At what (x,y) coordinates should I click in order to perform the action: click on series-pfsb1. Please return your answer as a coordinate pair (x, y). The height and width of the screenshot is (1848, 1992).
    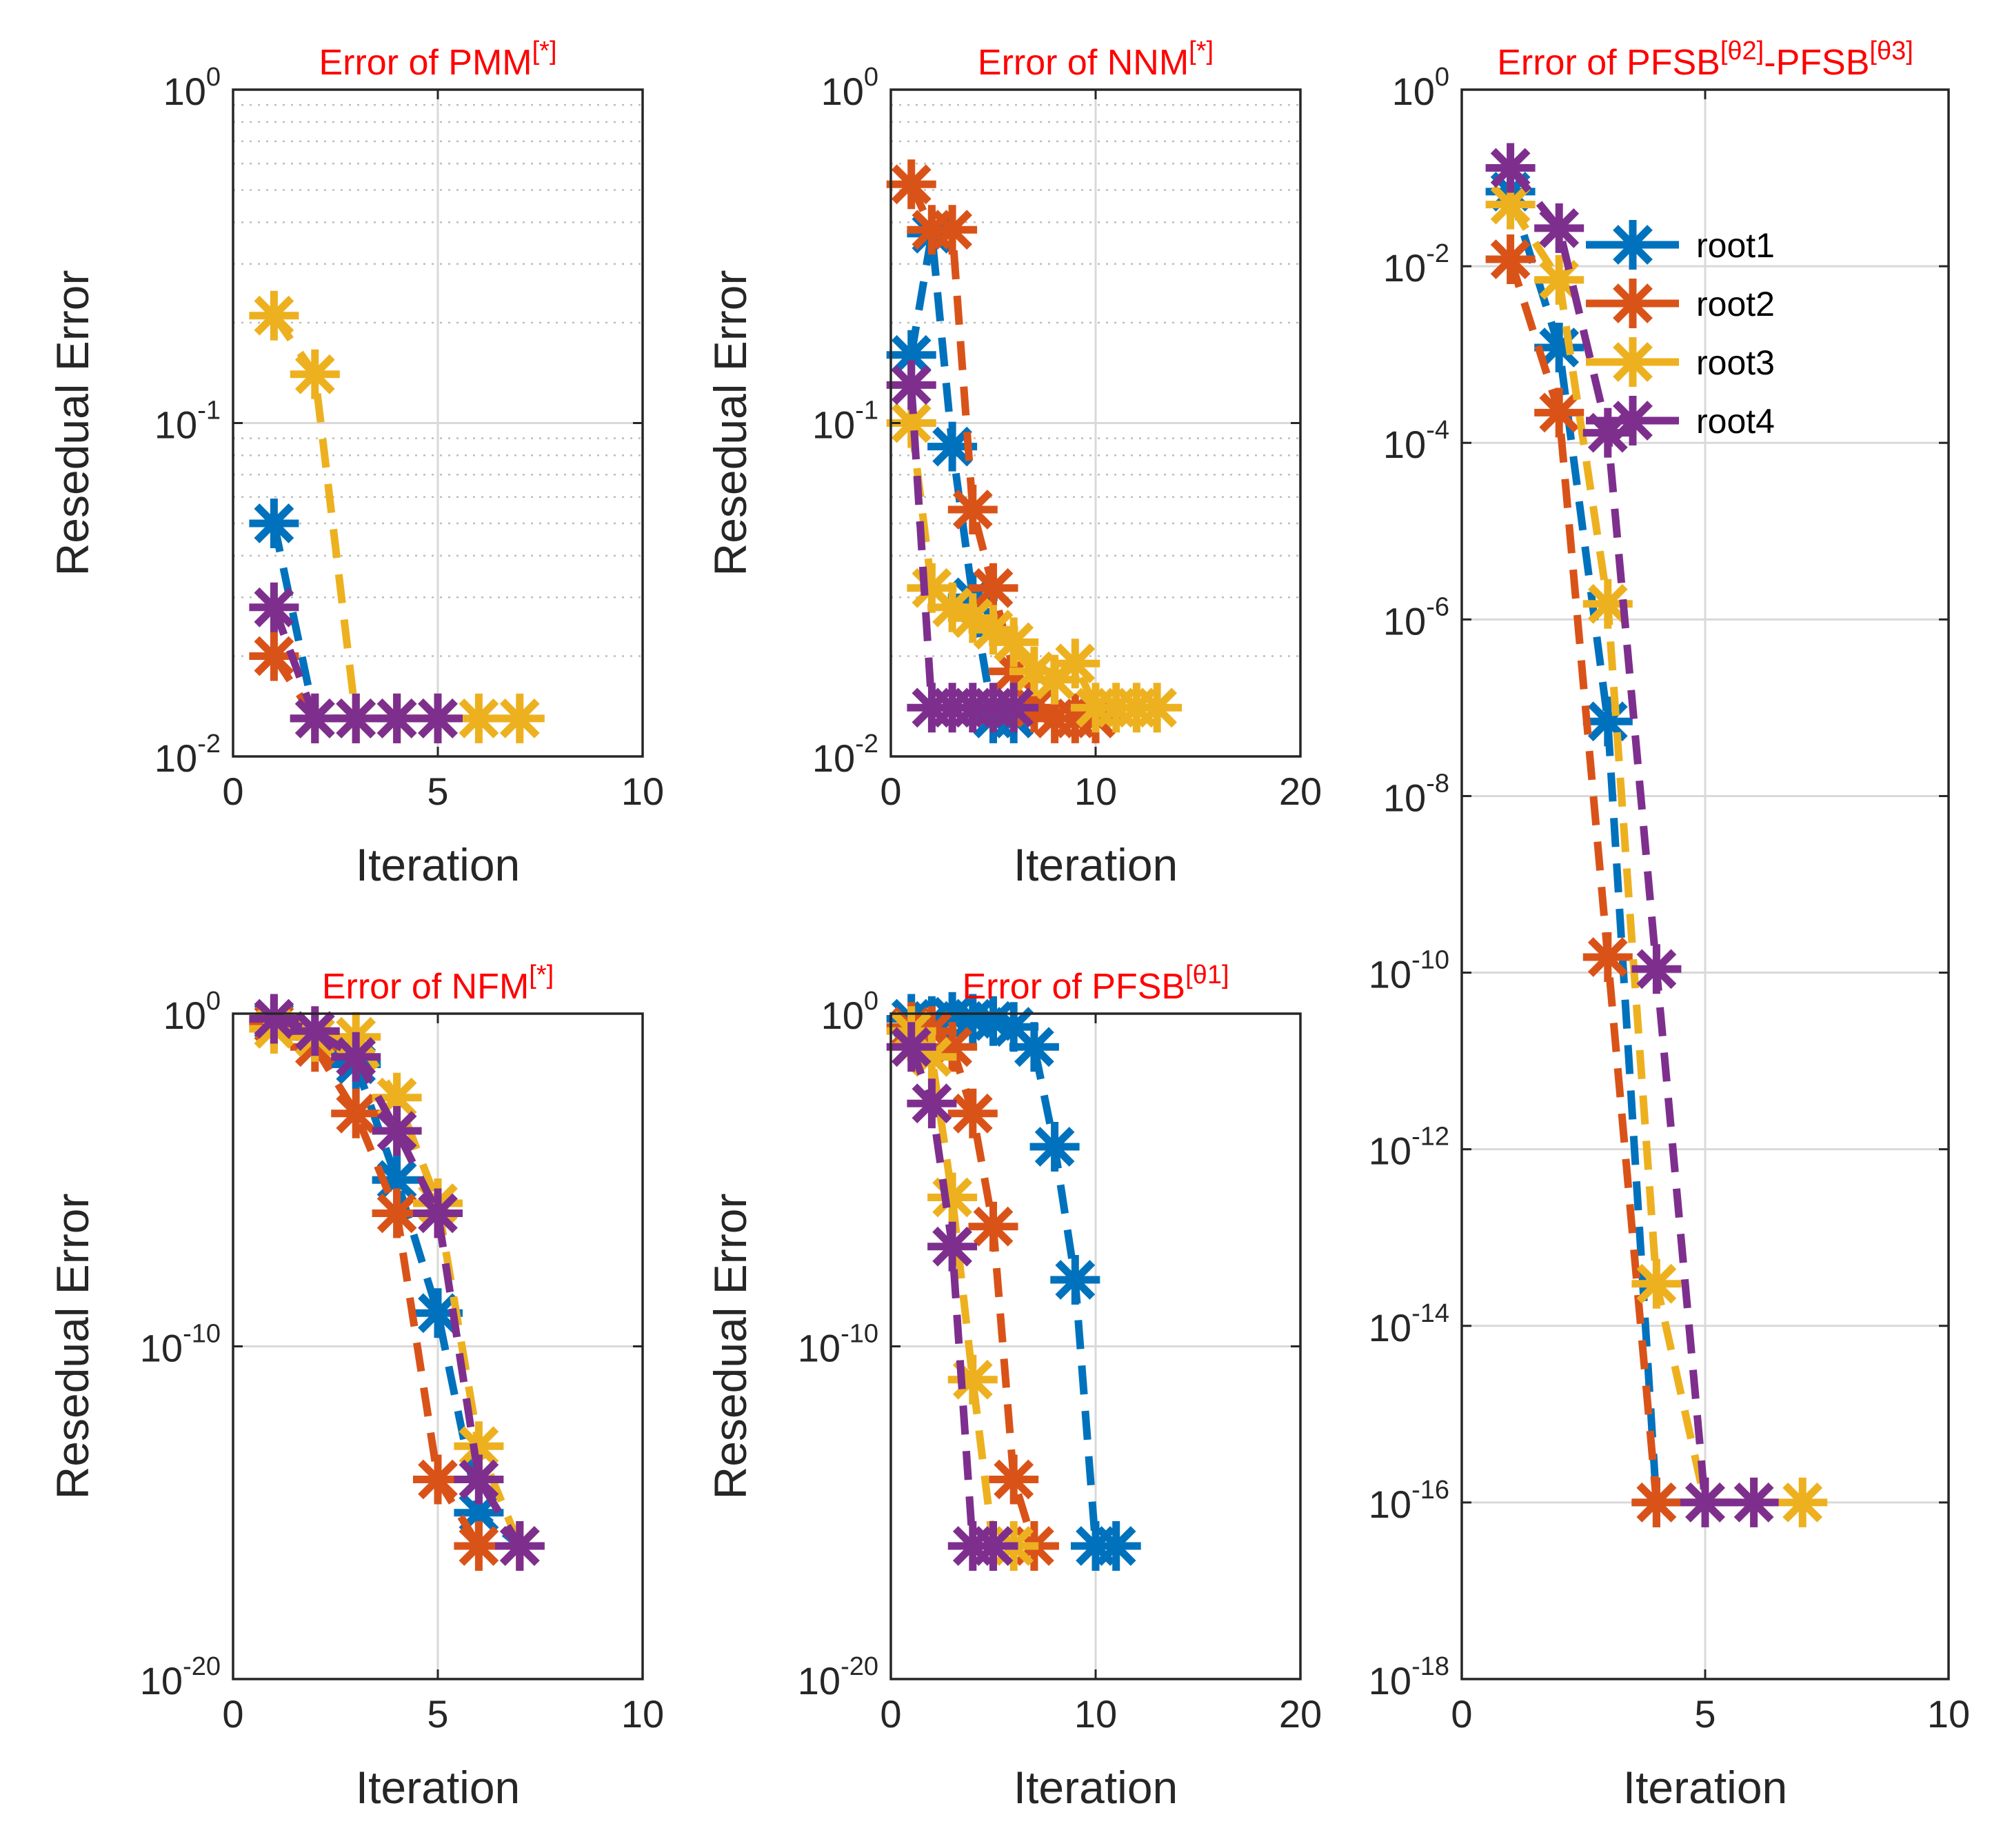
    Looking at the image, I should click on (1014, 1281).